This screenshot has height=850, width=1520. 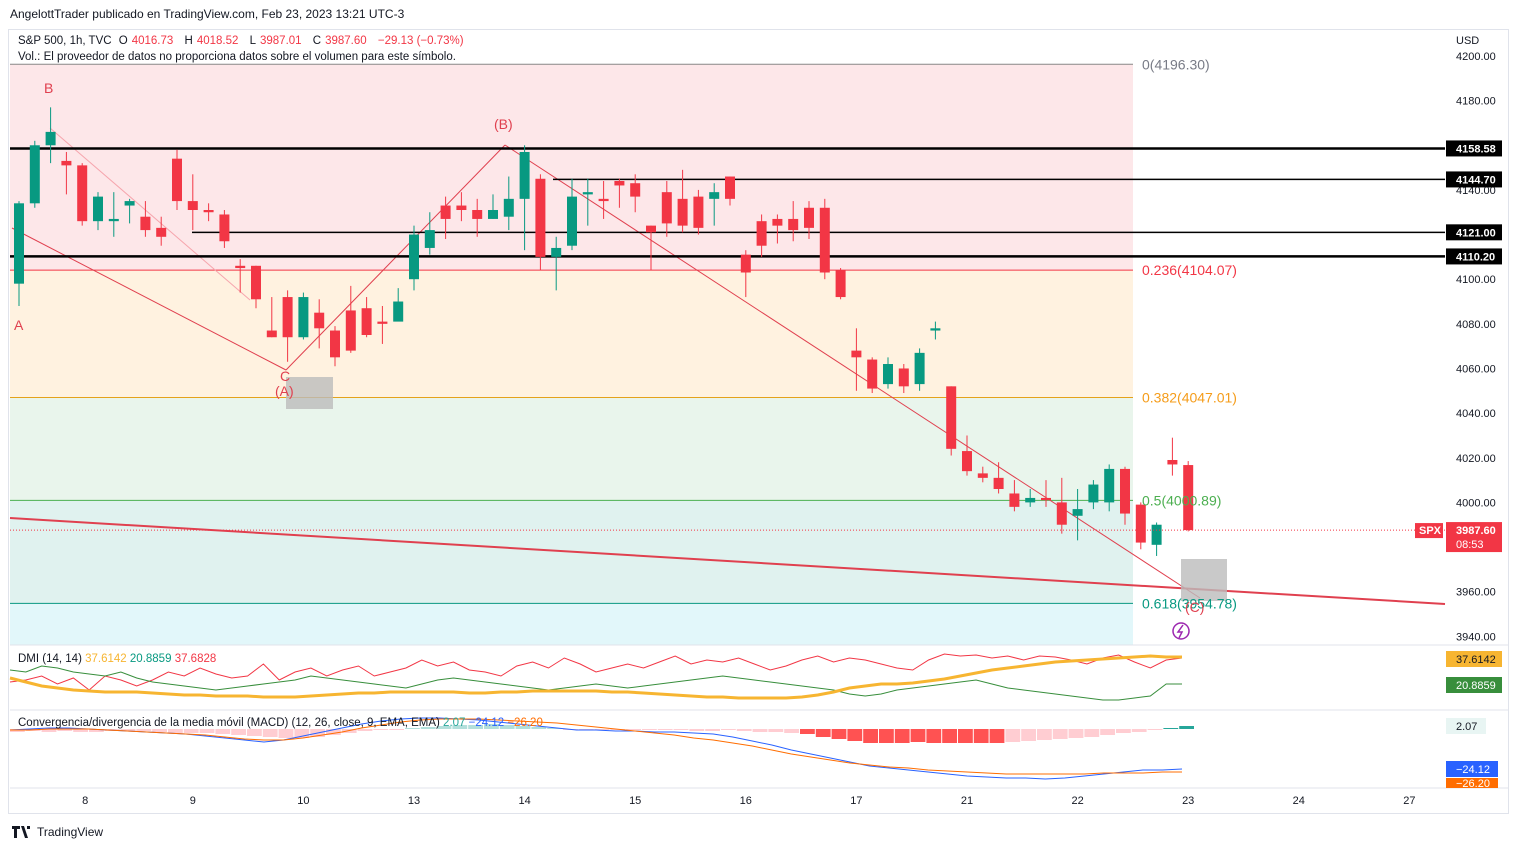 I want to click on open-value: 4016.73, so click(x=152, y=41).